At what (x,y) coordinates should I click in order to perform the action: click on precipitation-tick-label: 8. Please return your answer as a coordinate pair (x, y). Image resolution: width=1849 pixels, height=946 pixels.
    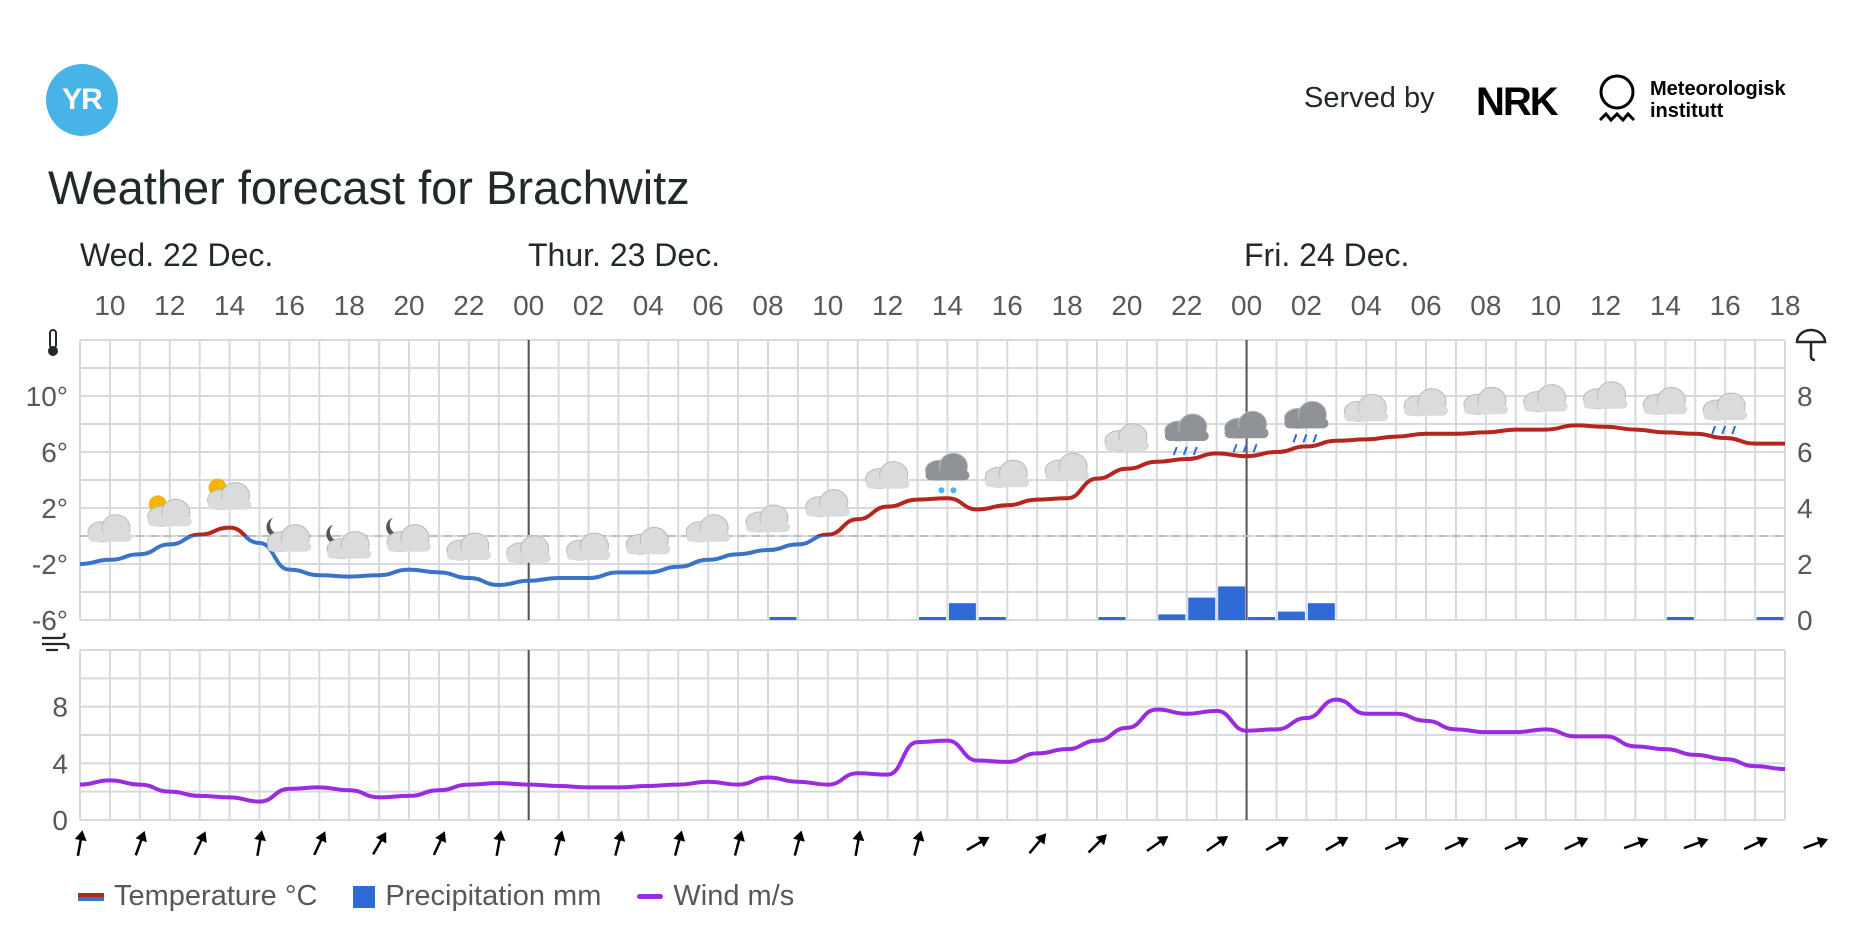
    Looking at the image, I should click on (1805, 396).